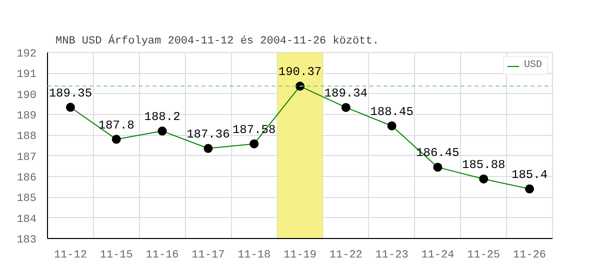  Describe the element at coordinates (208, 256) in the screenshot. I see `x-tick-label: 11-17` at that location.